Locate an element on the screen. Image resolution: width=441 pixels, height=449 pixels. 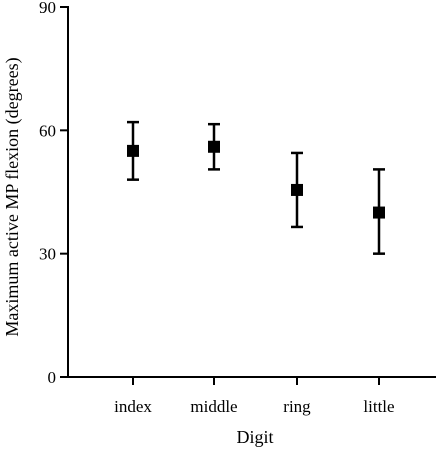
data-point-index is located at coordinates (133, 150).